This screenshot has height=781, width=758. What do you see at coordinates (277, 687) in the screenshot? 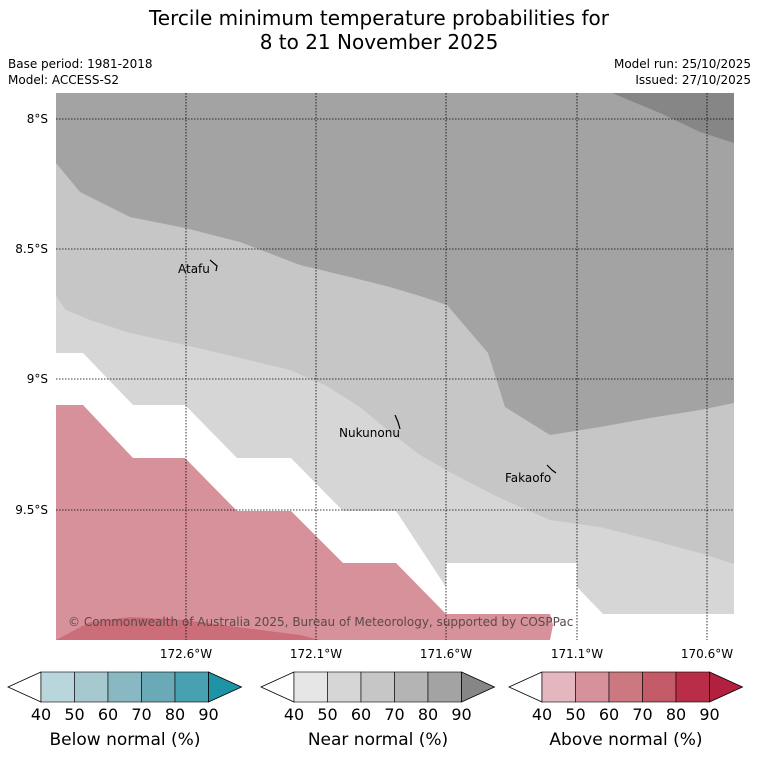
I see `colorbar-near-low-extend` at bounding box center [277, 687].